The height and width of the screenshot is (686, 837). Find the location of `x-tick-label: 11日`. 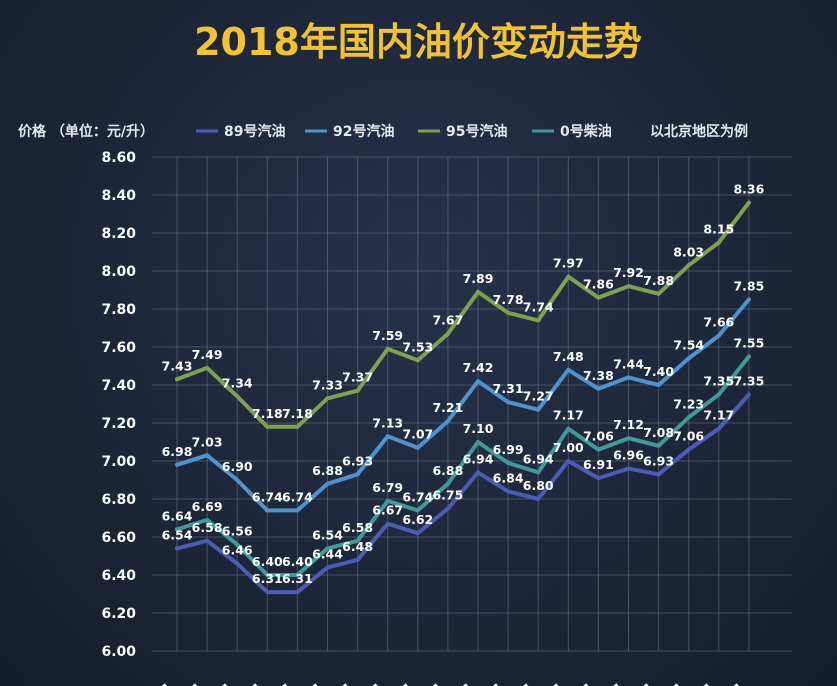

x-tick-label: 11日 is located at coordinates (429, 684).